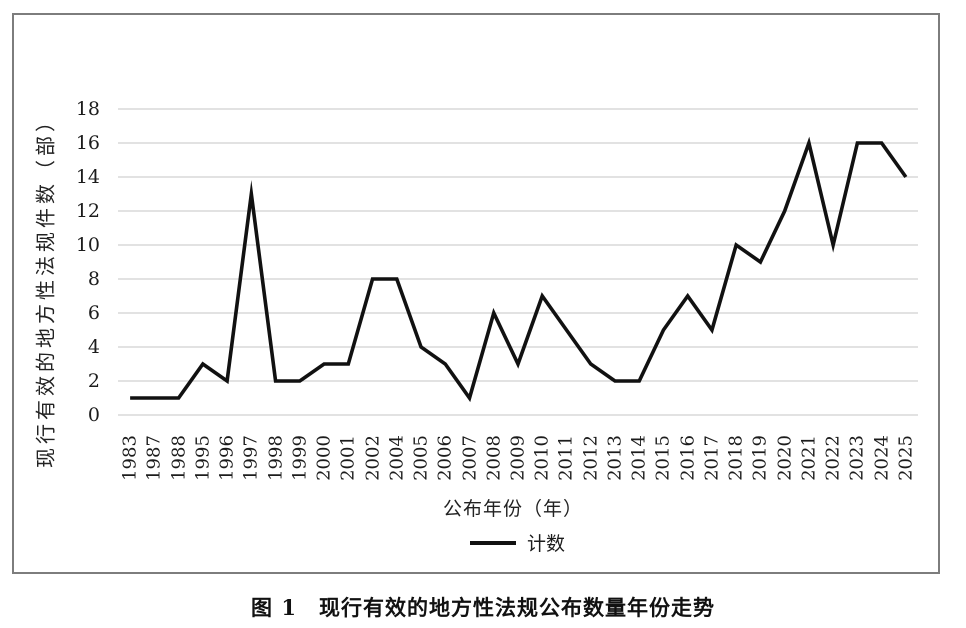 The image size is (966, 628). What do you see at coordinates (513, 509) in the screenshot?
I see `x-axis-title: 公布年份（年）` at bounding box center [513, 509].